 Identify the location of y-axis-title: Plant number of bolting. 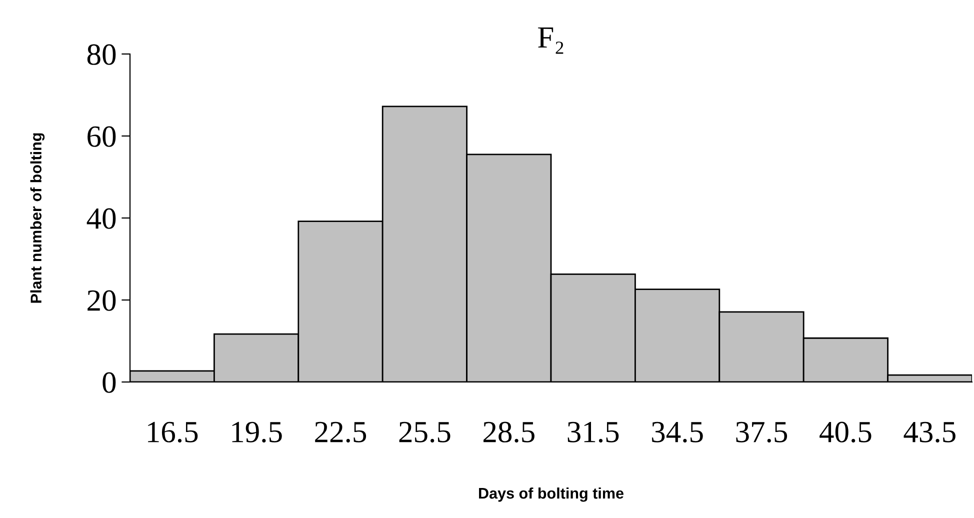
(37, 218).